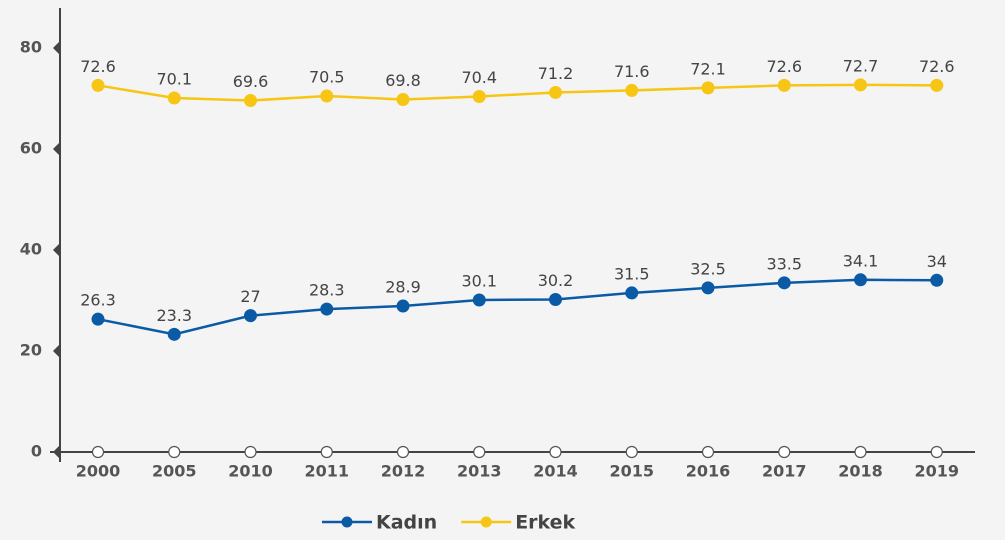 Image resolution: width=1005 pixels, height=540 pixels. I want to click on x-tick-label: 2011, so click(326, 471).